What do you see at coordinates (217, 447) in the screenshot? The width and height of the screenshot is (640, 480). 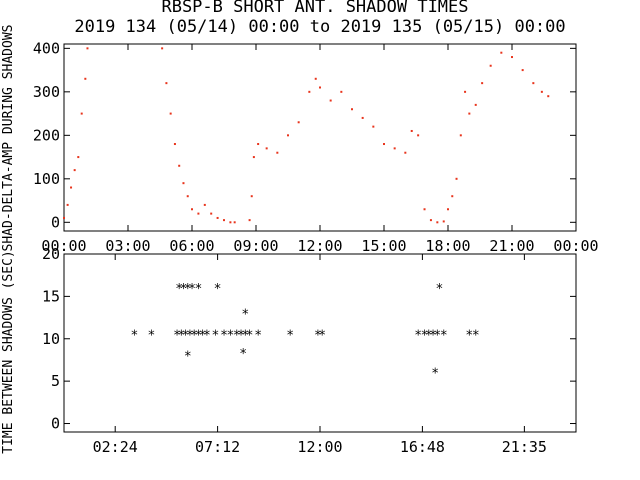 I see `x-tick-label: 07:12` at bounding box center [217, 447].